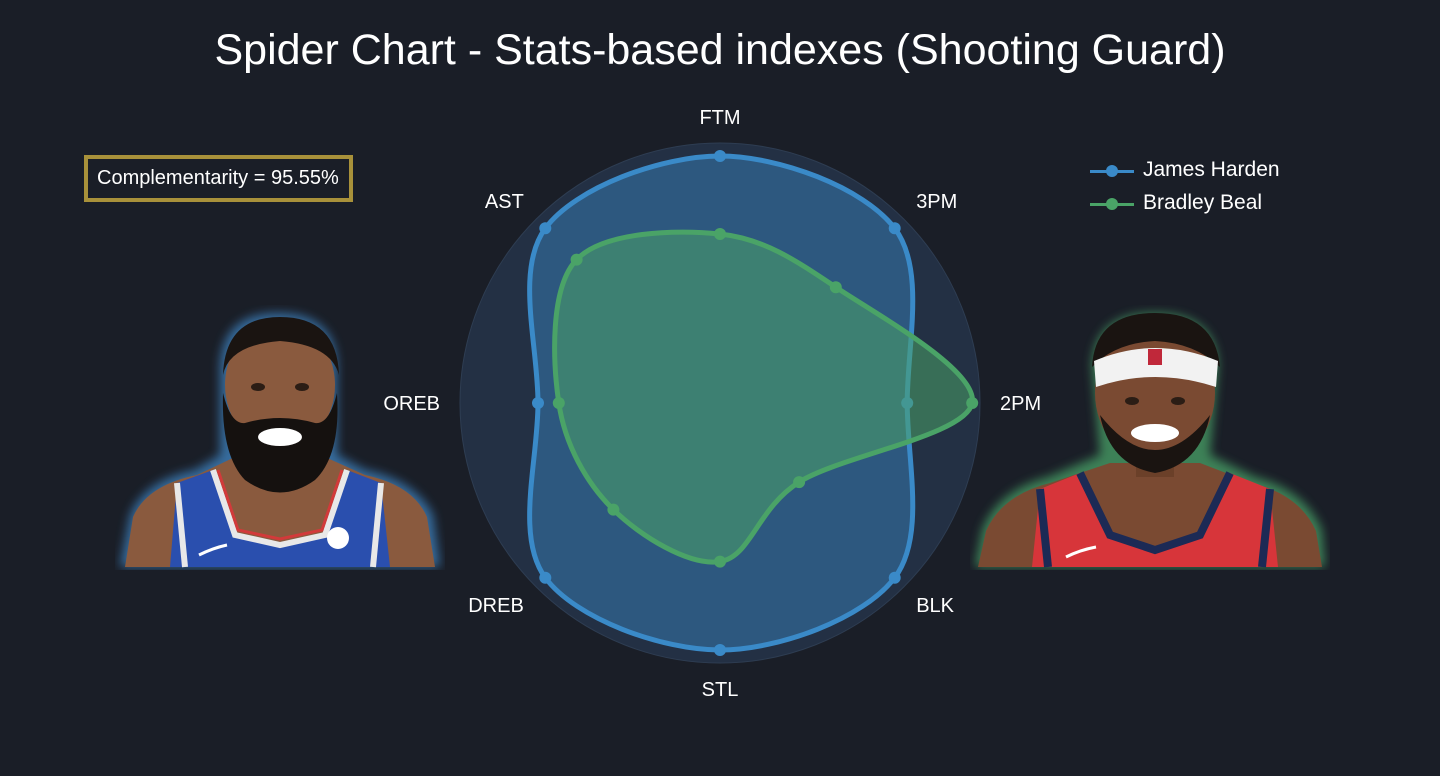 The image size is (1440, 776). I want to click on legend-marker-beal, so click(1112, 204).